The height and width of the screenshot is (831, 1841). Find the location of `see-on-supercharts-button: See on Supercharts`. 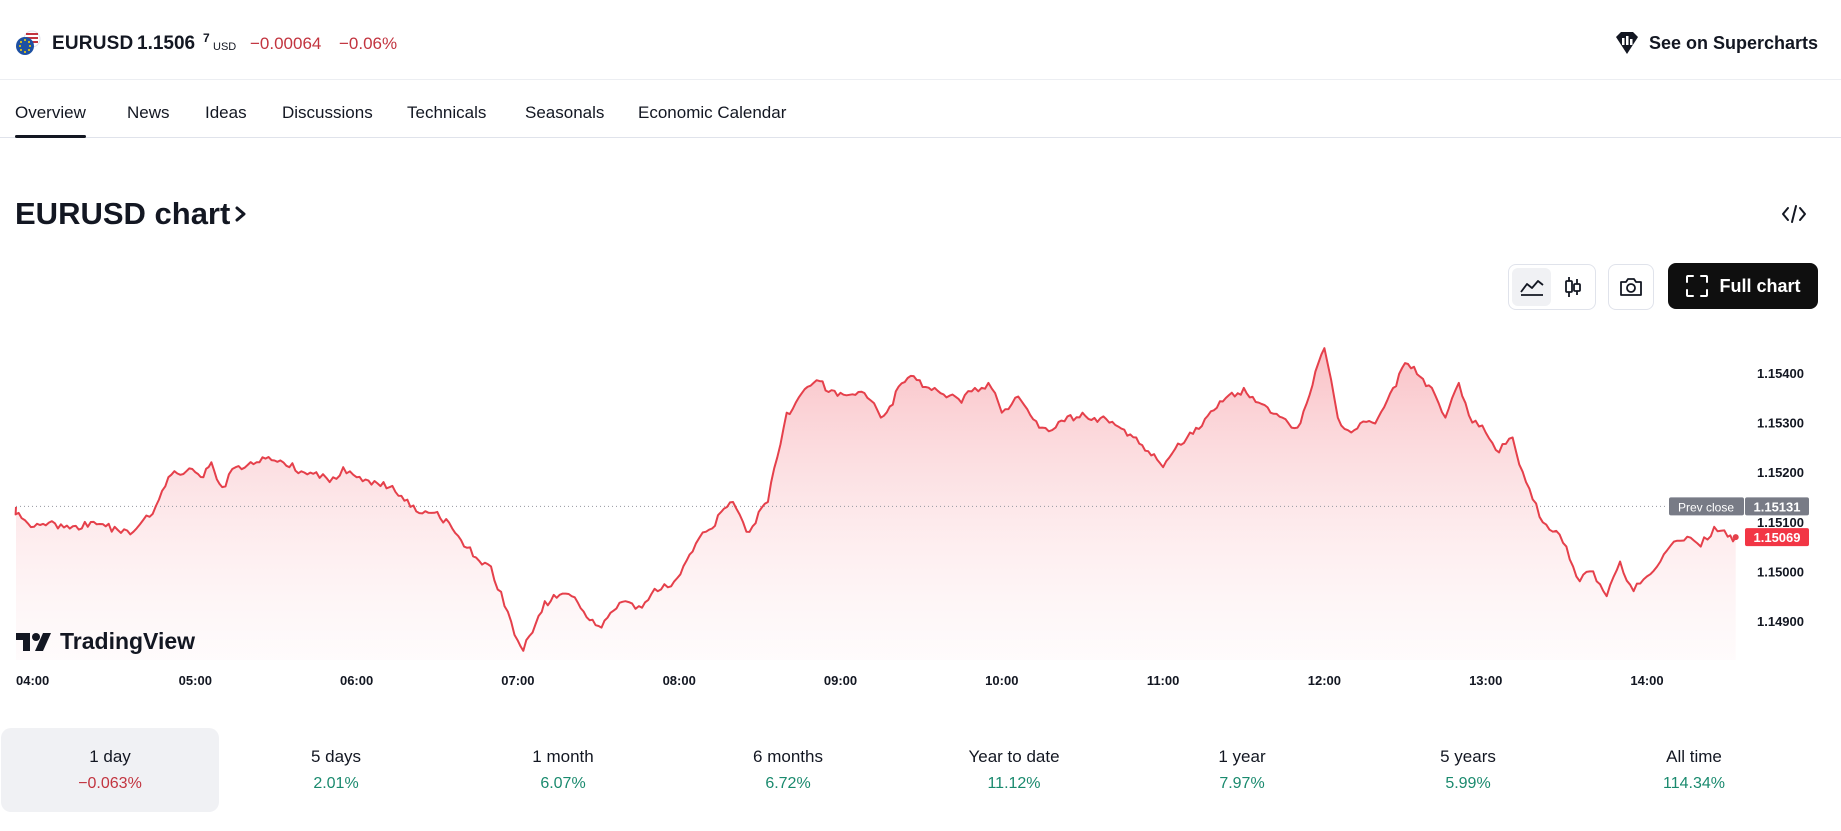

see-on-supercharts-button: See on Supercharts is located at coordinates (1715, 43).